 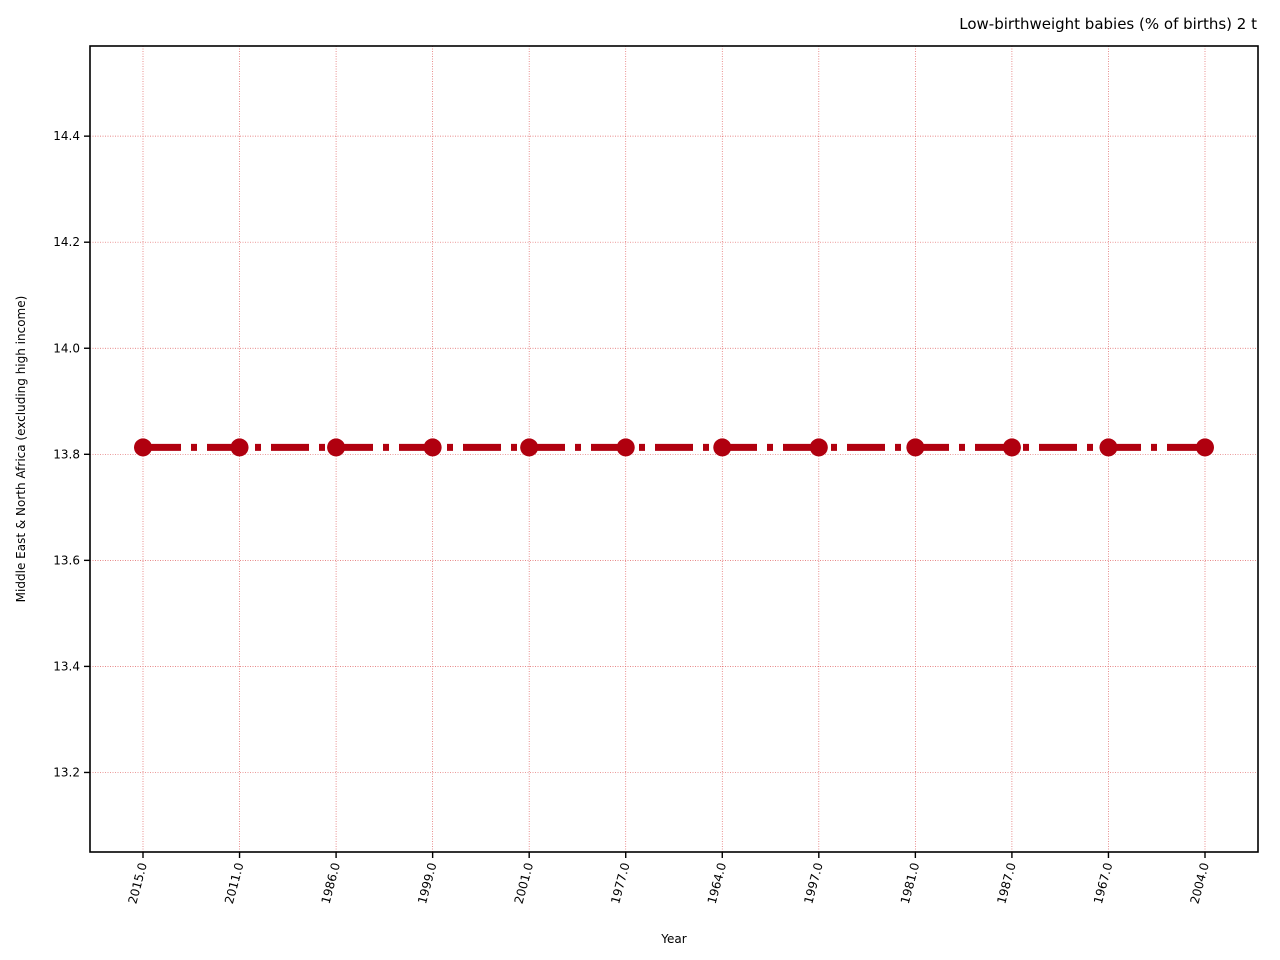 I want to click on chart-title: Low-birthweight babies (% of births) 2 t, so click(x=1108, y=24).